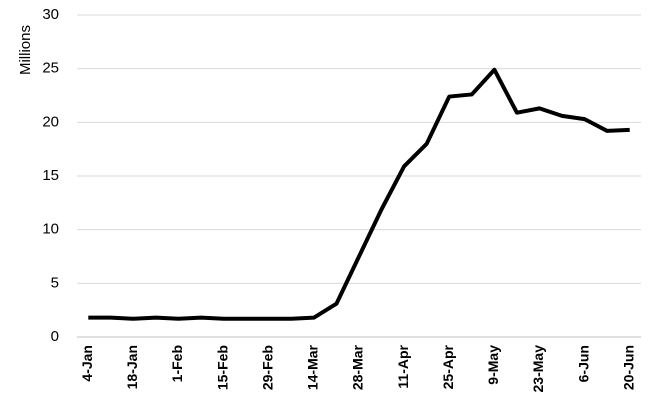 The height and width of the screenshot is (417, 653). Describe the element at coordinates (313, 367) in the screenshot. I see `x-tick-label: 14-Mar` at that location.